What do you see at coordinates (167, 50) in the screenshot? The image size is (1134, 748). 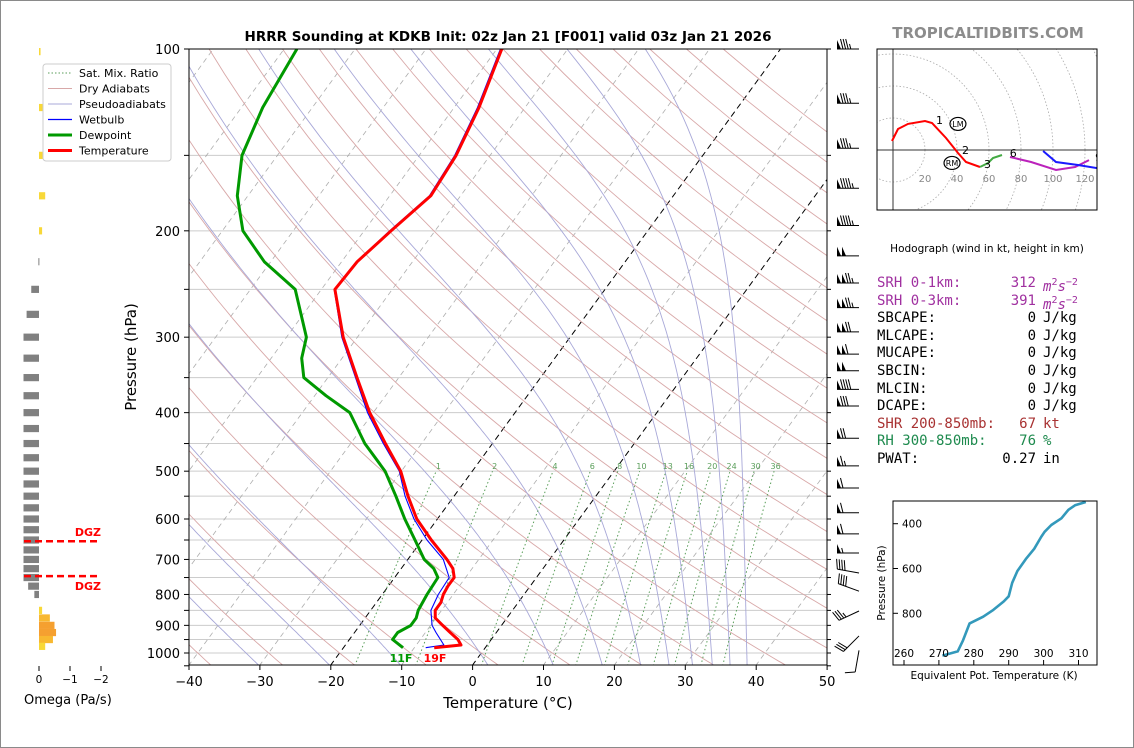 I see `y-tick-label: 100` at bounding box center [167, 50].